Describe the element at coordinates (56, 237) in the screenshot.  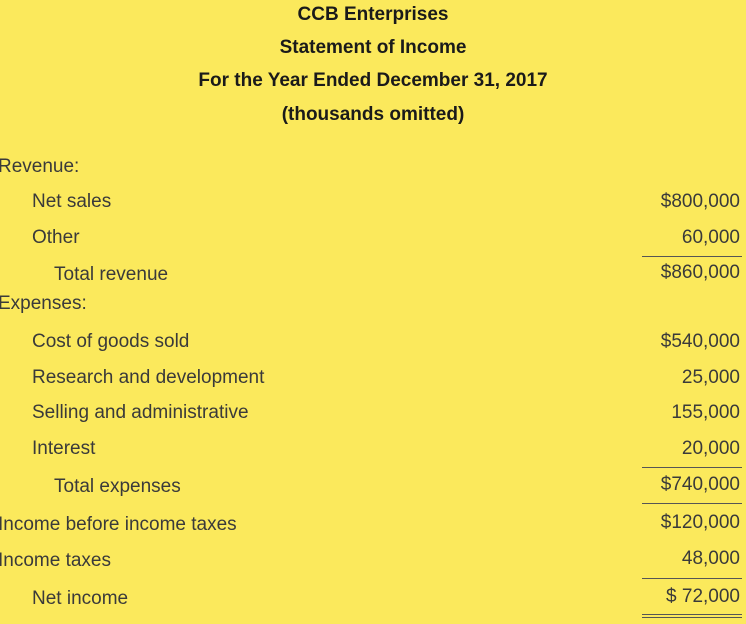
I see `other-revenue-label: Other` at that location.